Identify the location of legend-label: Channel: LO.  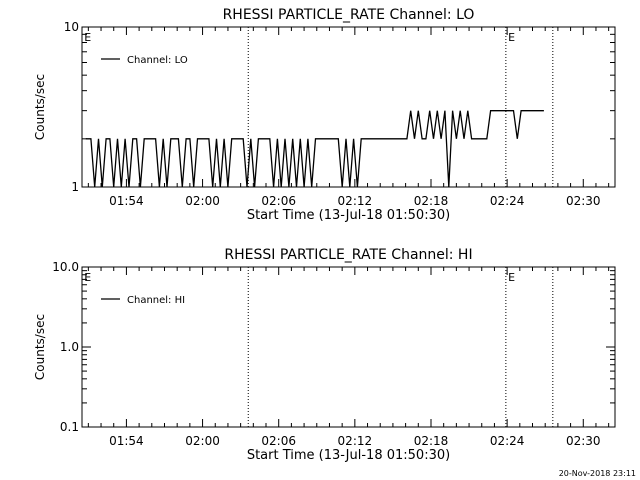
(157, 60).